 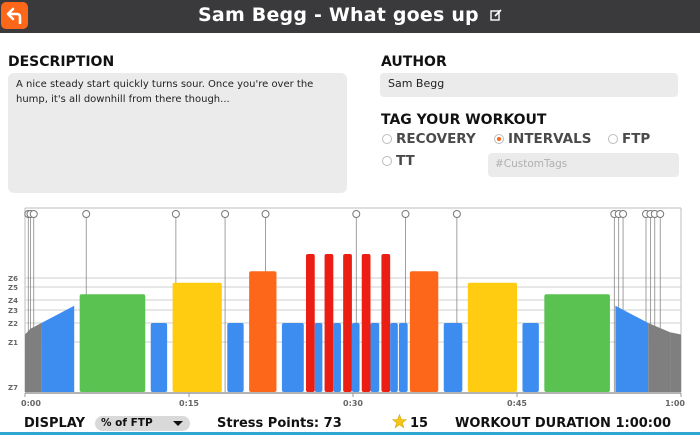 I want to click on display-label: DISPLAY, so click(x=55, y=423).